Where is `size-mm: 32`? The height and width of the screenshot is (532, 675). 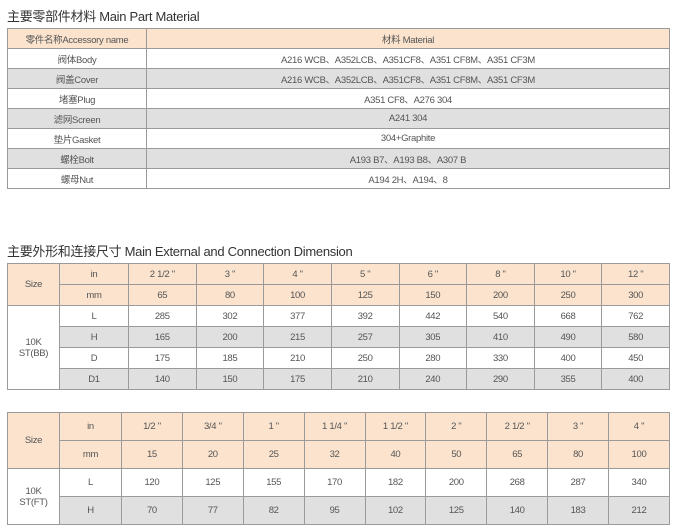 size-mm: 32 is located at coordinates (334, 454).